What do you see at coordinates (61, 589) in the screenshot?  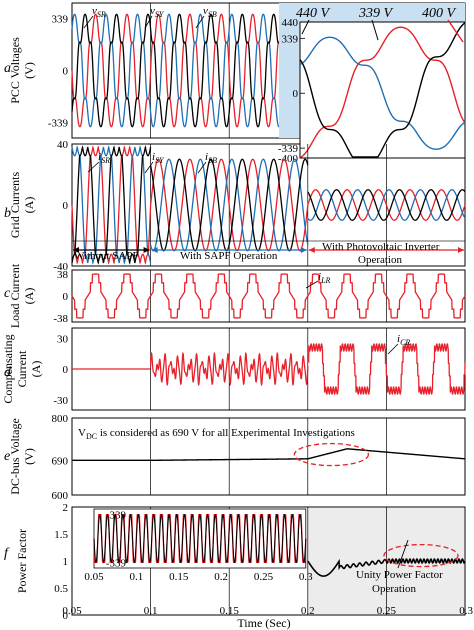 I see `ytick-f-3: 0.5` at bounding box center [61, 589].